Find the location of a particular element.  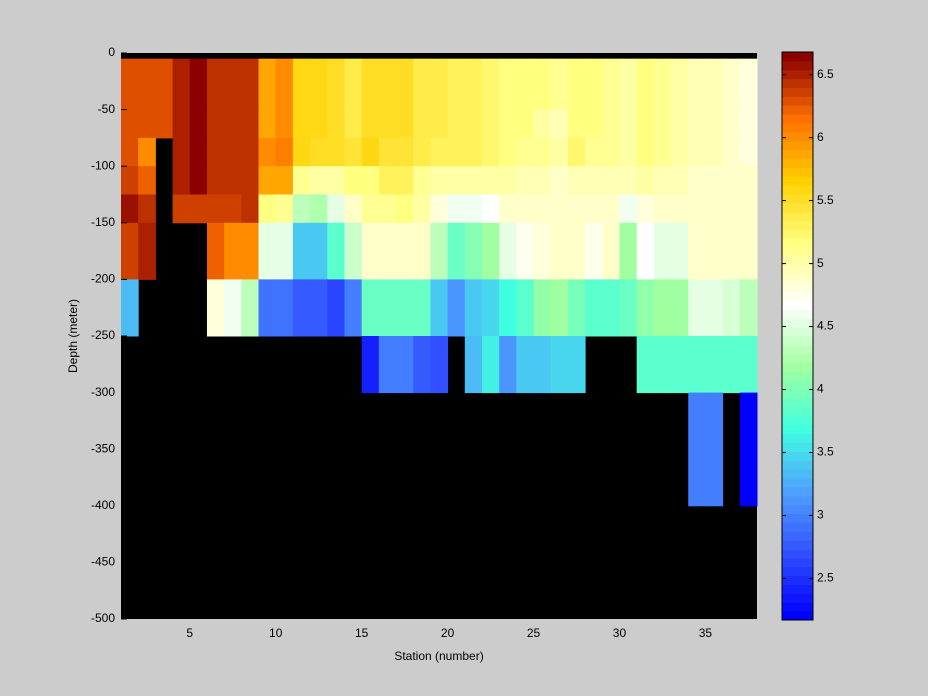

x-tick-label: 20 is located at coordinates (448, 633).